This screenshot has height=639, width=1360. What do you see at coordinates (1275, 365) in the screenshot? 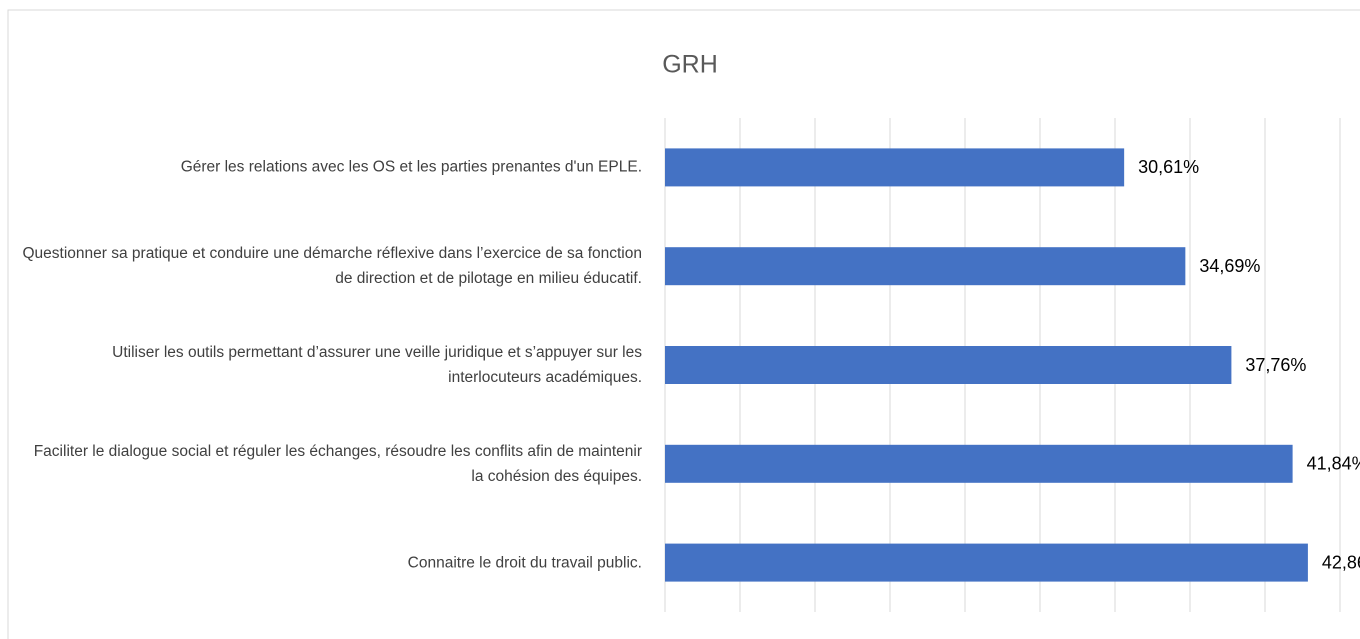
I see `data-label: 37,76%` at bounding box center [1275, 365].